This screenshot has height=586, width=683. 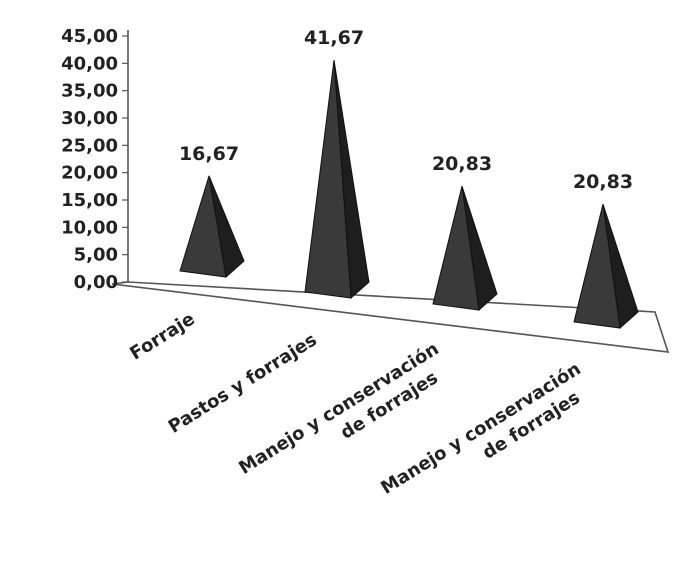 What do you see at coordinates (209, 154) in the screenshot?
I see `data-label: 16,67` at bounding box center [209, 154].